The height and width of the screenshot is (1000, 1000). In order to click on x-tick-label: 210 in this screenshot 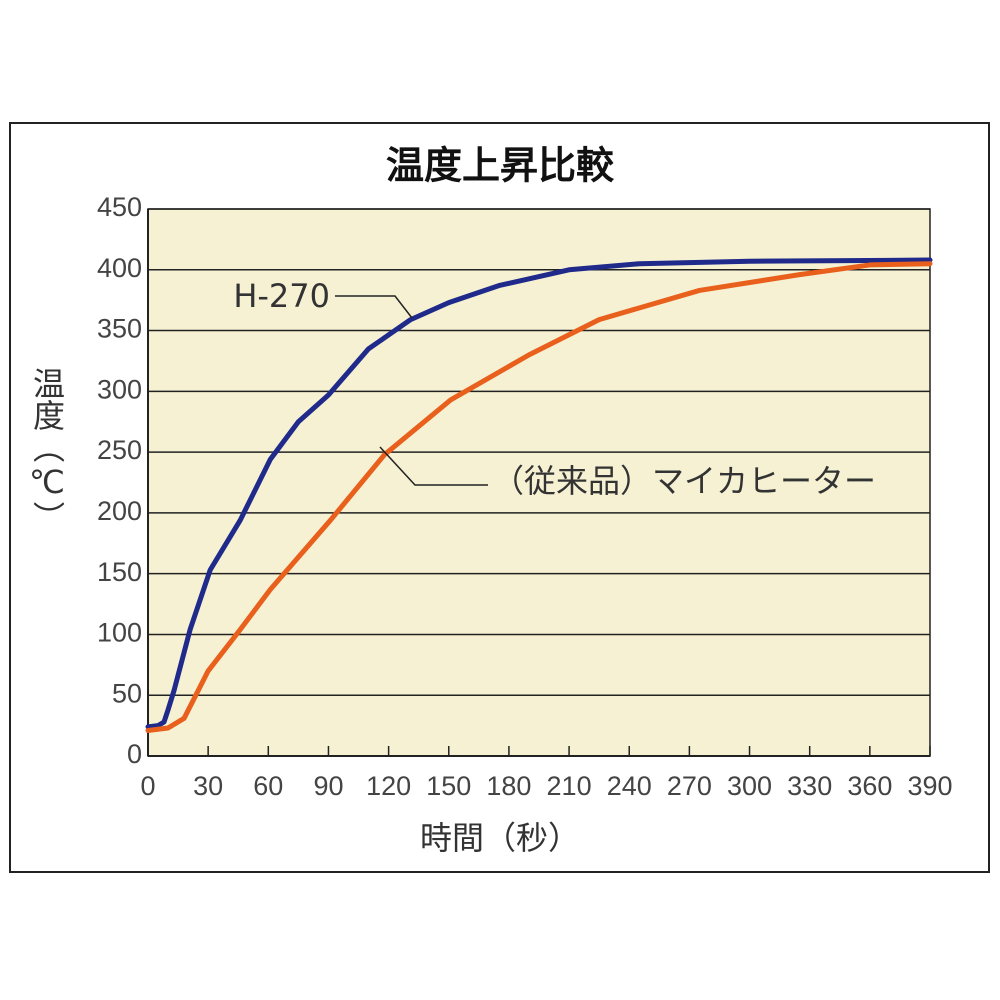, I will do `click(569, 786)`.